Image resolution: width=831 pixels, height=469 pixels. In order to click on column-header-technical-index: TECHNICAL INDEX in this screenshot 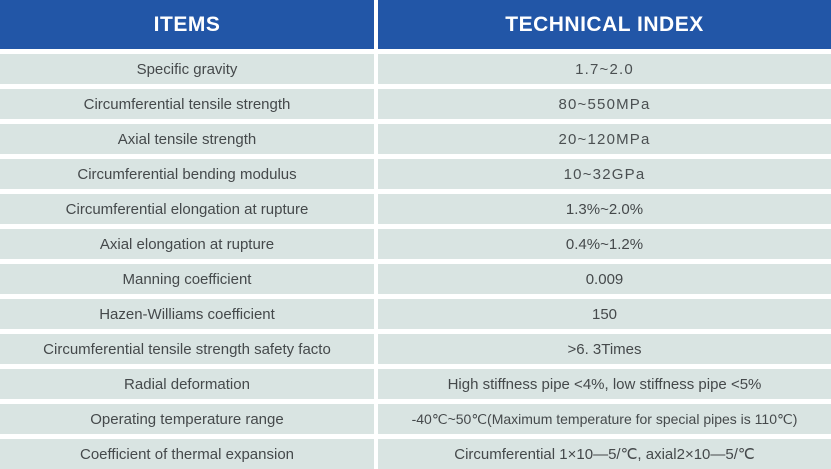, I will do `click(604, 24)`.